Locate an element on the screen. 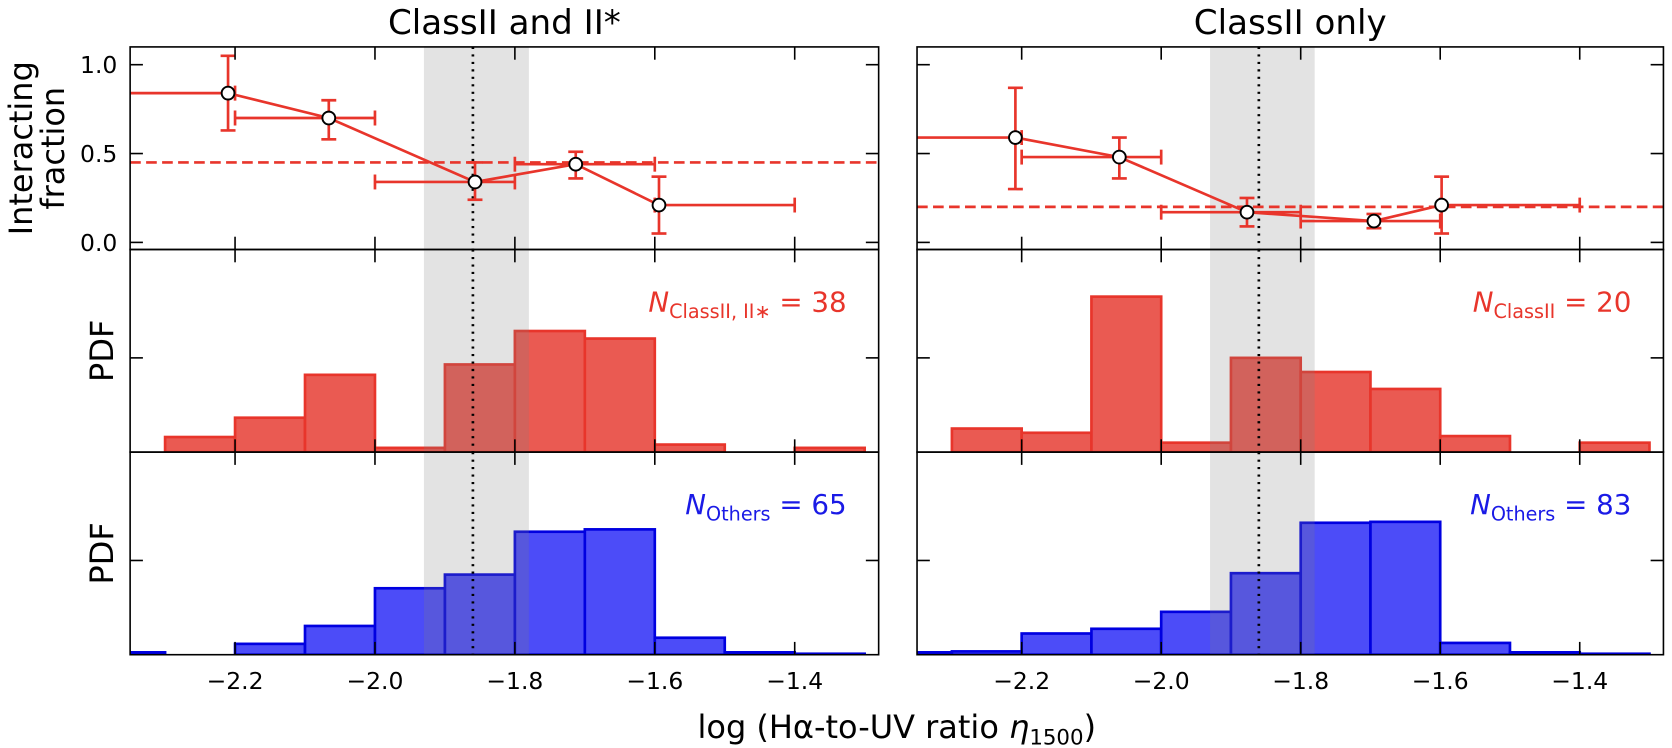 This screenshot has height=748, width=1672. x-axis-label-symbol: η is located at coordinates (1019, 727).